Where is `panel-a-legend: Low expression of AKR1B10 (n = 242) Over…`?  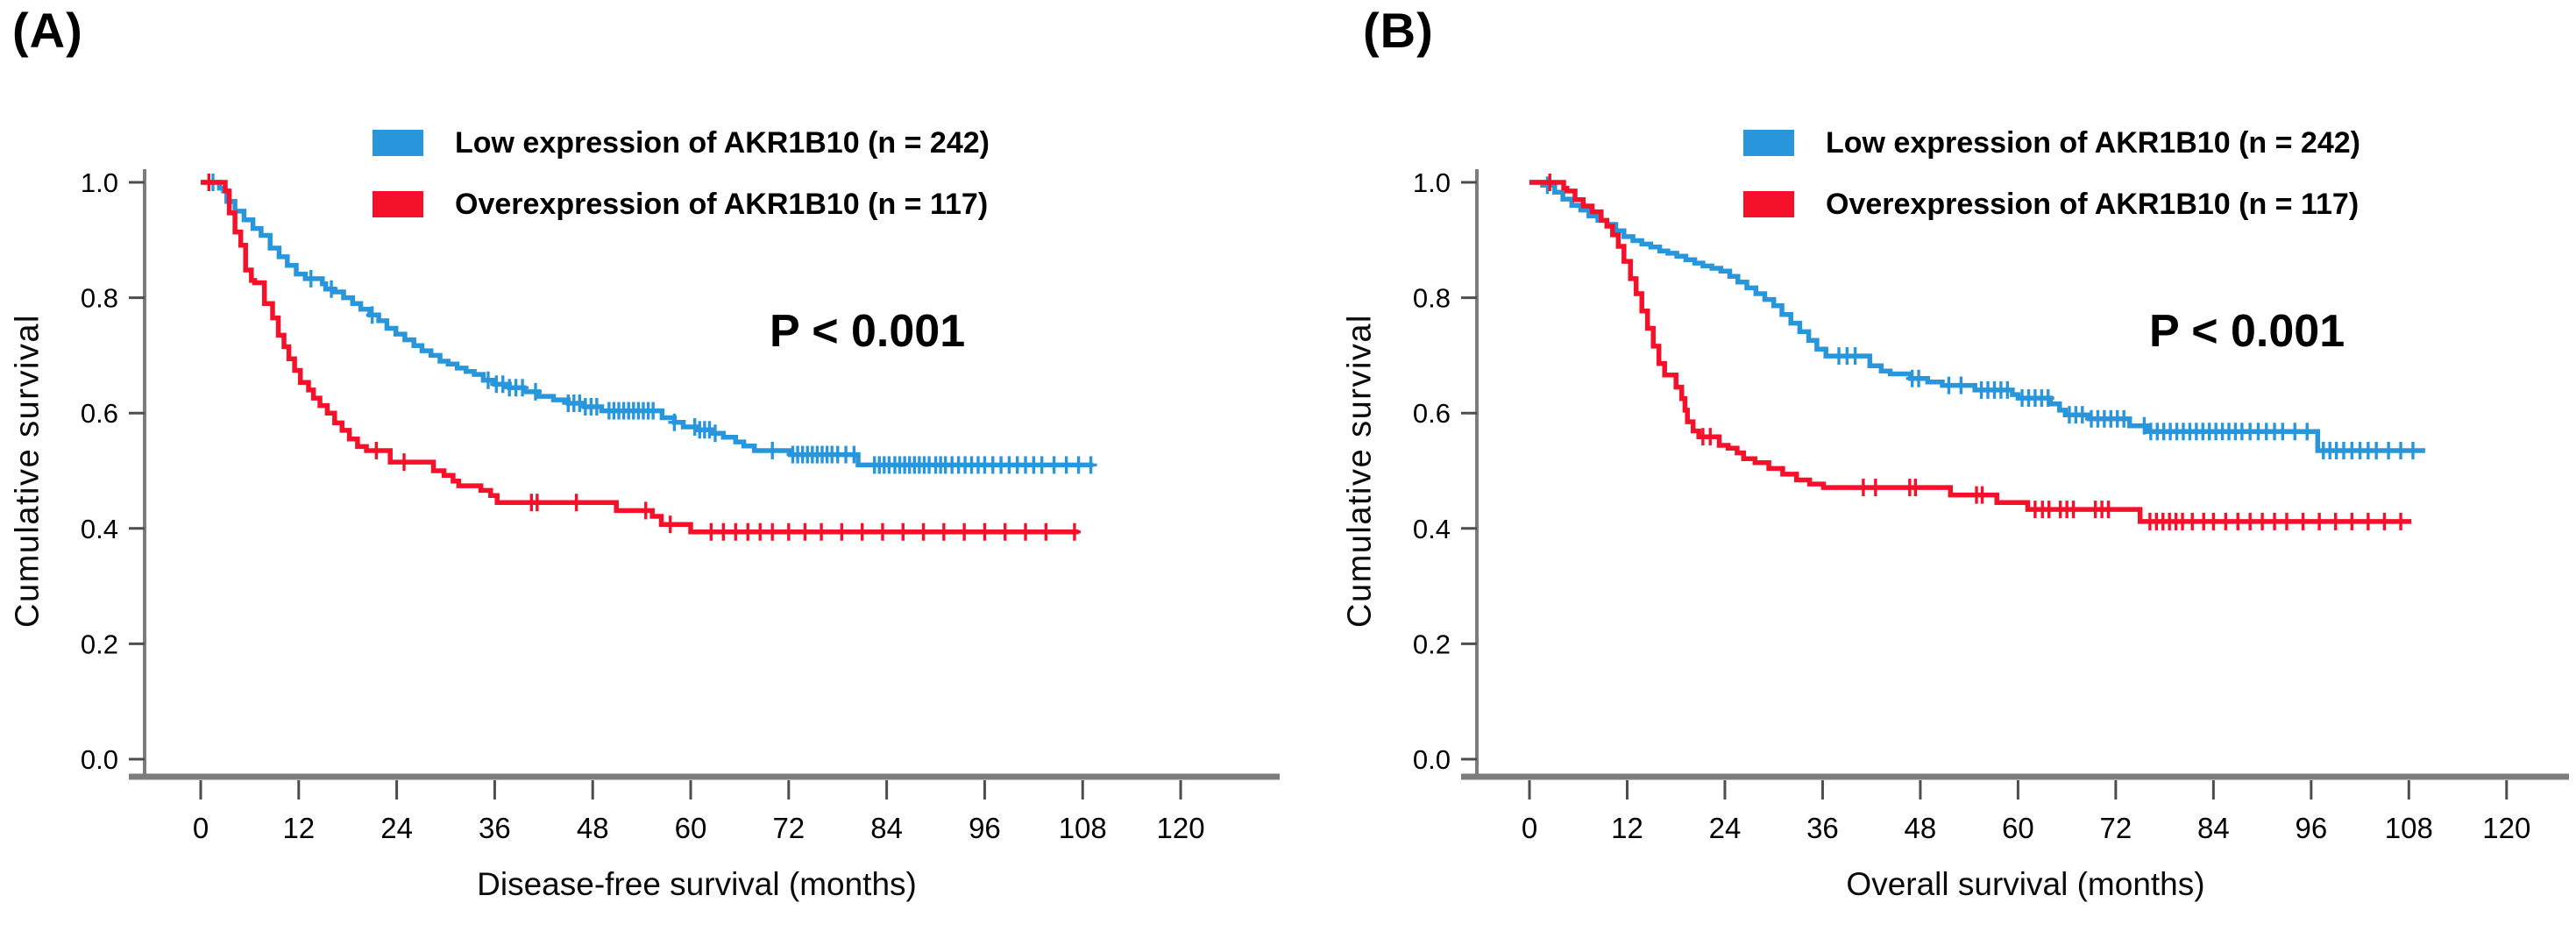
panel-a-legend: Low expression of AKR1B10 (n = 242) Over… is located at coordinates (681, 188).